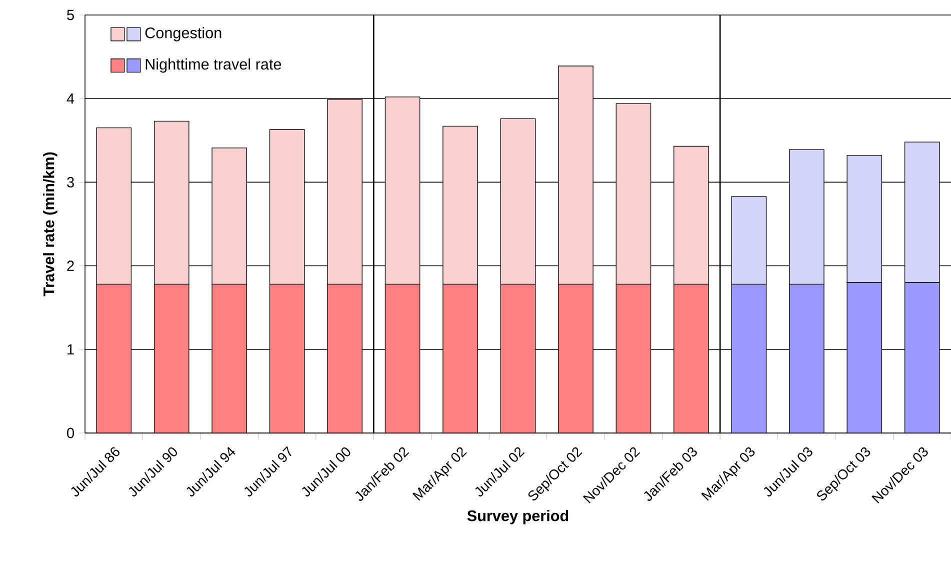 The width and height of the screenshot is (951, 573). Describe the element at coordinates (71, 349) in the screenshot. I see `y-tick-label: 1` at that location.